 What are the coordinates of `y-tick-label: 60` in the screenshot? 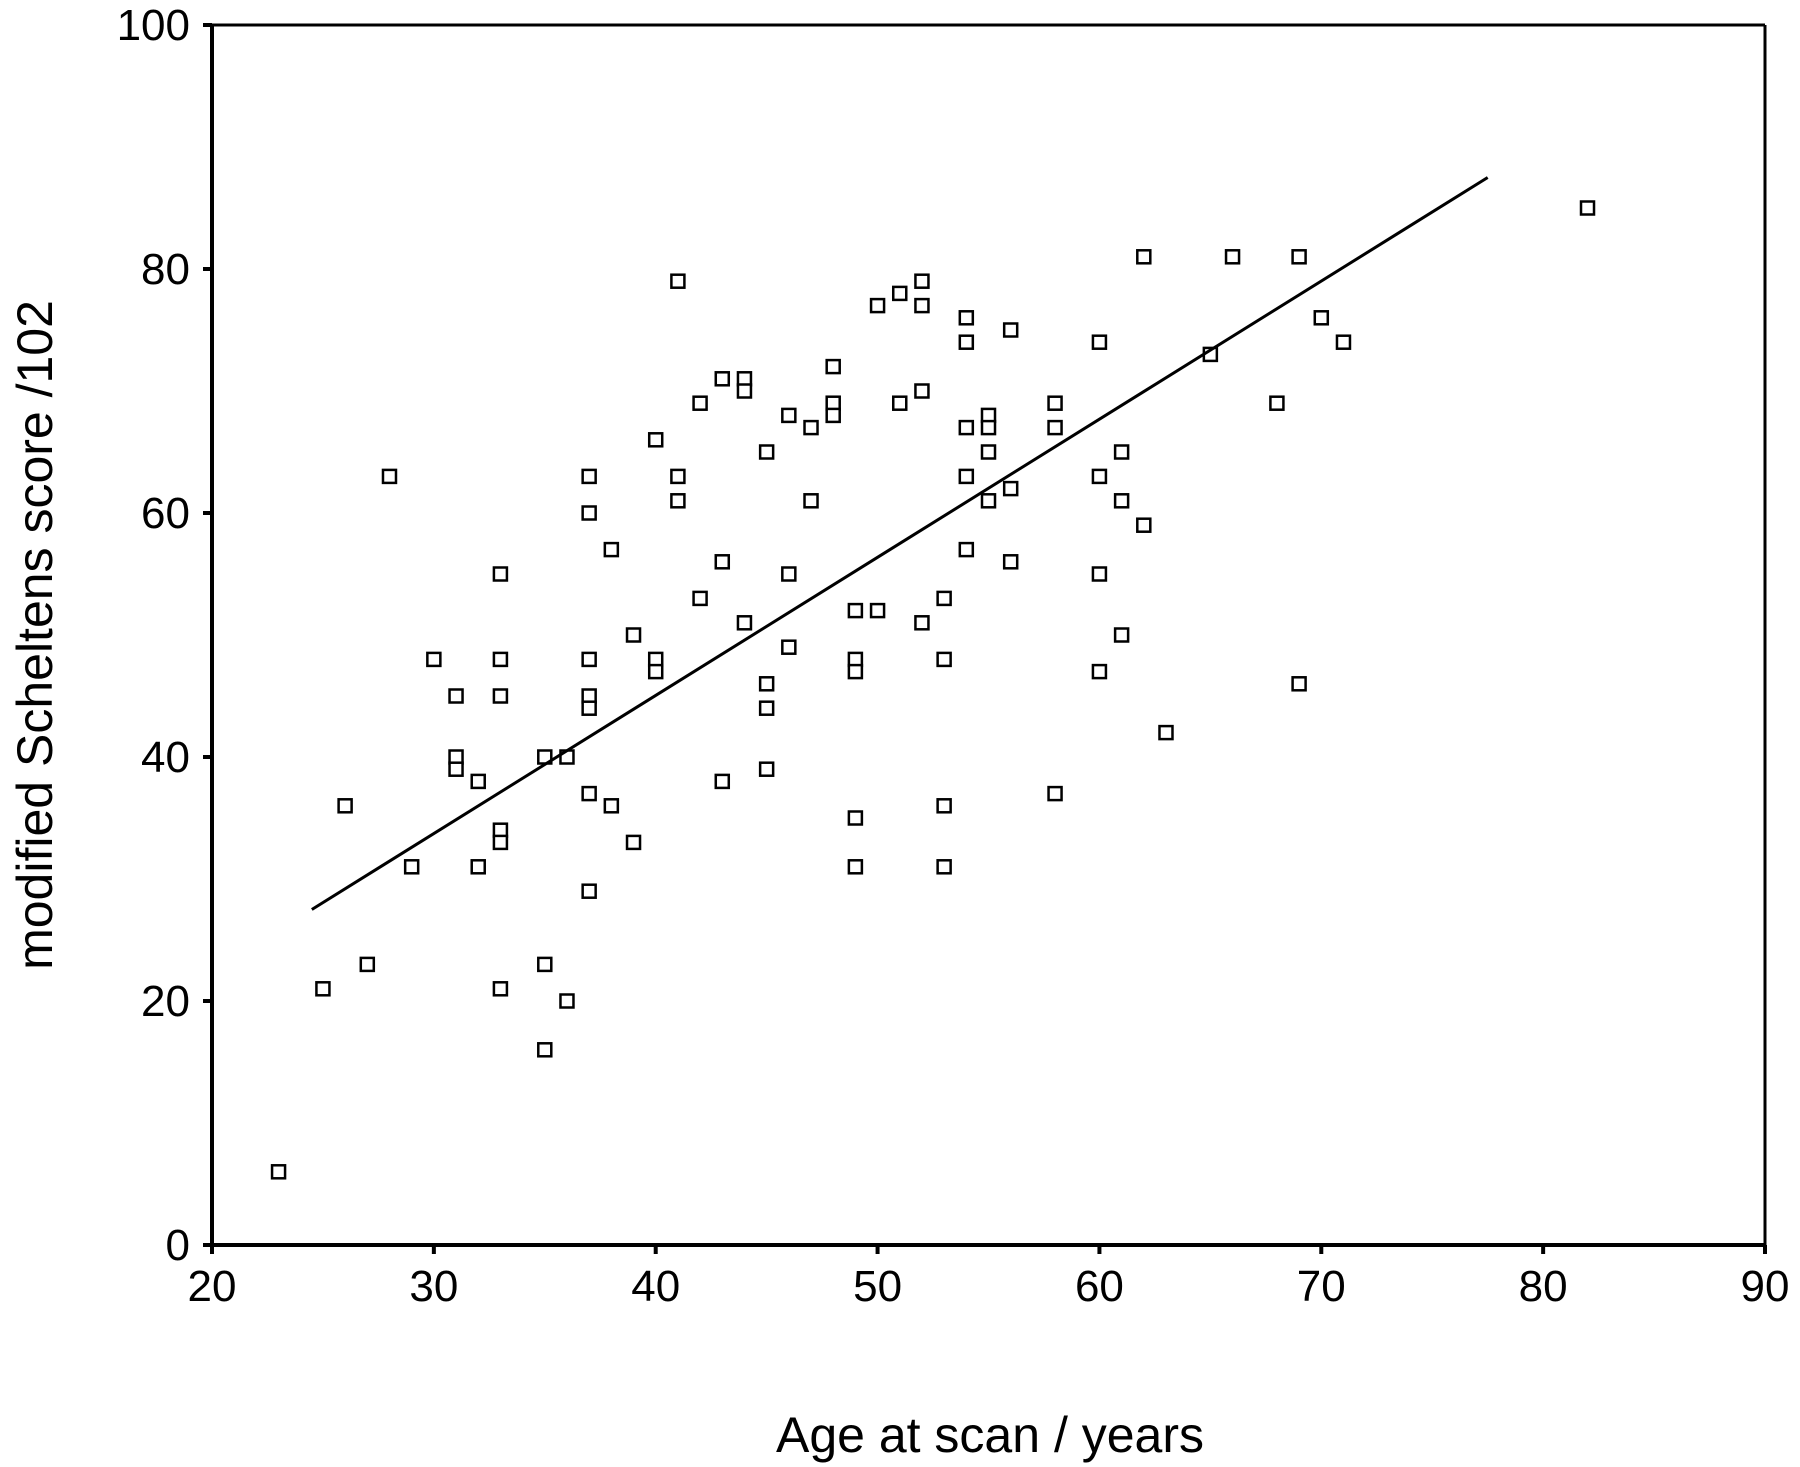 It's located at (165, 513).